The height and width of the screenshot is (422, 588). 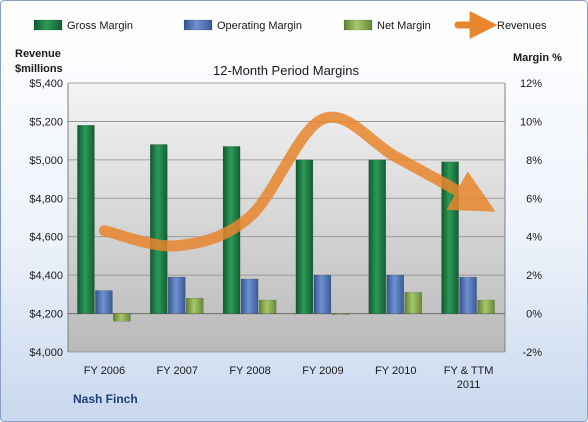 I want to click on legend-label: Operating Margin, so click(x=259, y=26).